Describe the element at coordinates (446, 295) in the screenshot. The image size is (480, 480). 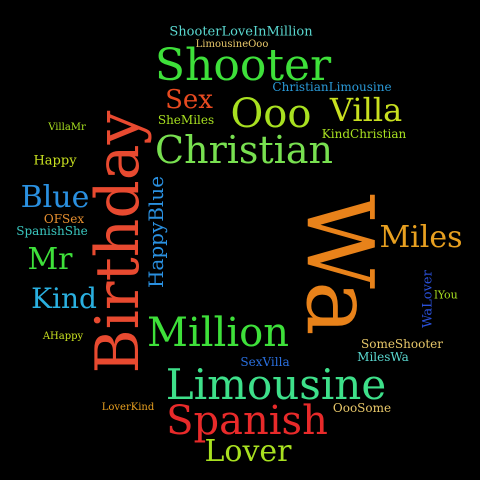
I see `word-lyou: lYou` at that location.